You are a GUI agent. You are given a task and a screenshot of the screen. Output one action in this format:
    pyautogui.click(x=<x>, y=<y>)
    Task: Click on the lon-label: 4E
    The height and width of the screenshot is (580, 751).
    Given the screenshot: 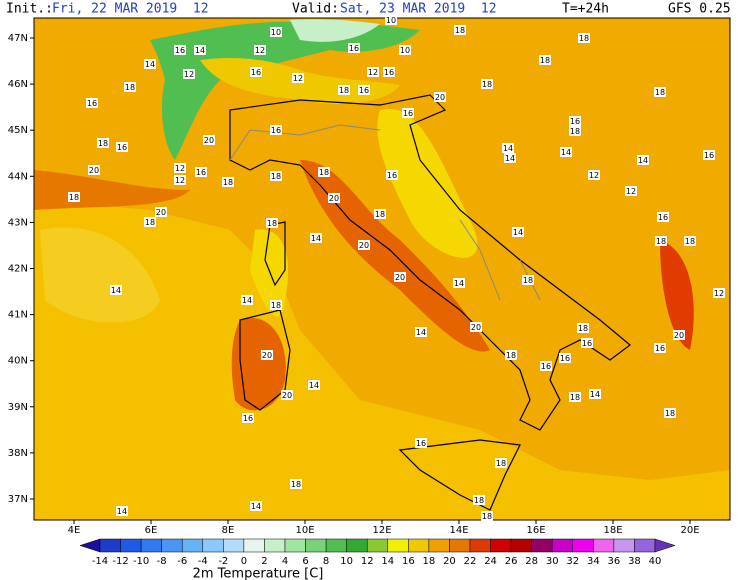 What is the action you would take?
    pyautogui.click(x=74, y=530)
    